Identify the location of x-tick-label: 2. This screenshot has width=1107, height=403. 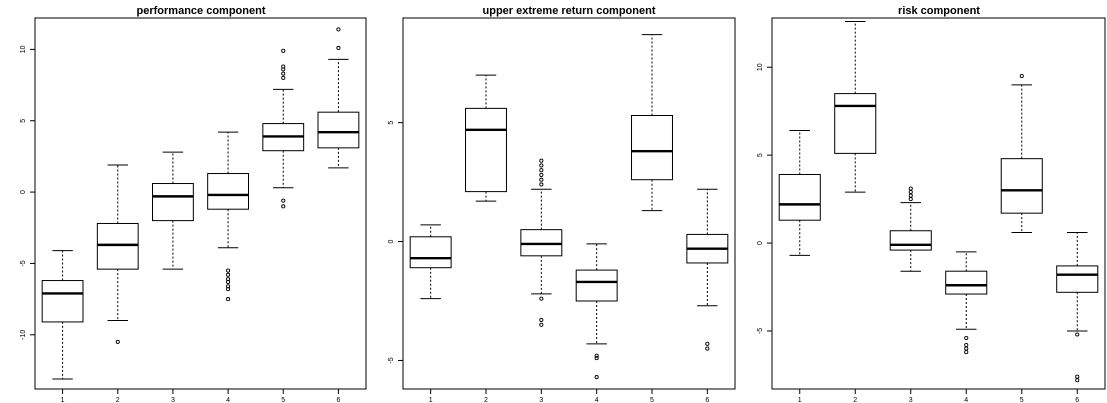
(118, 400).